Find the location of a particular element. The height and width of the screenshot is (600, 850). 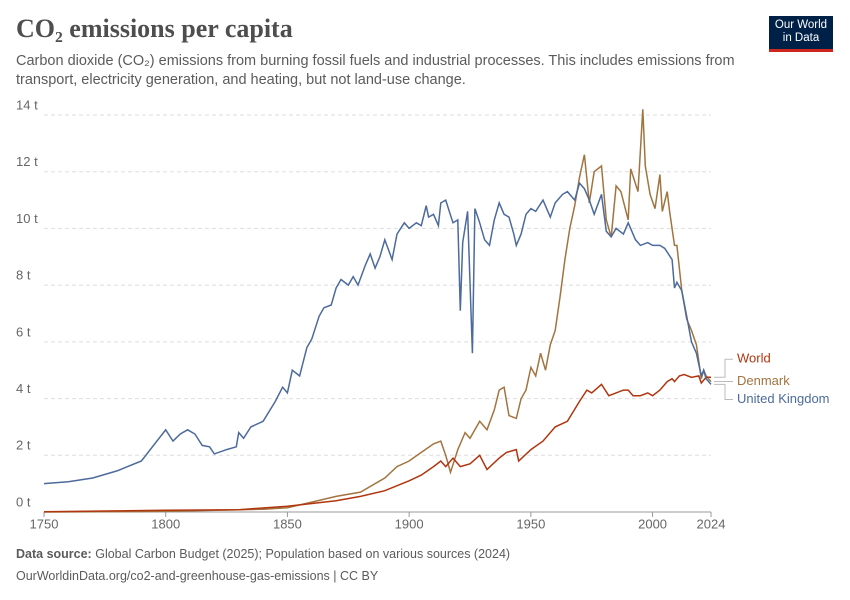

x-tick-label: 1950 is located at coordinates (530, 523).